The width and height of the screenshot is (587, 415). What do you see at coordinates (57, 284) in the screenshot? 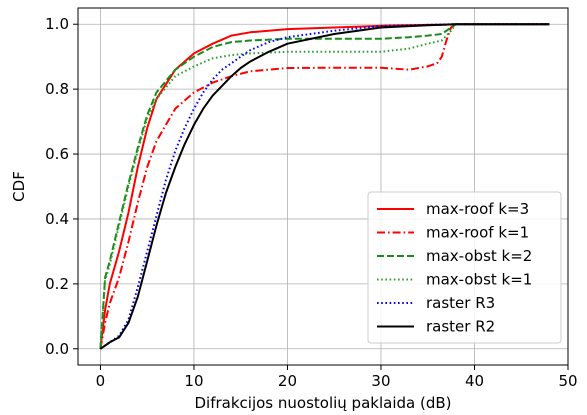
I see `y-tick-label: 0.2` at bounding box center [57, 284].